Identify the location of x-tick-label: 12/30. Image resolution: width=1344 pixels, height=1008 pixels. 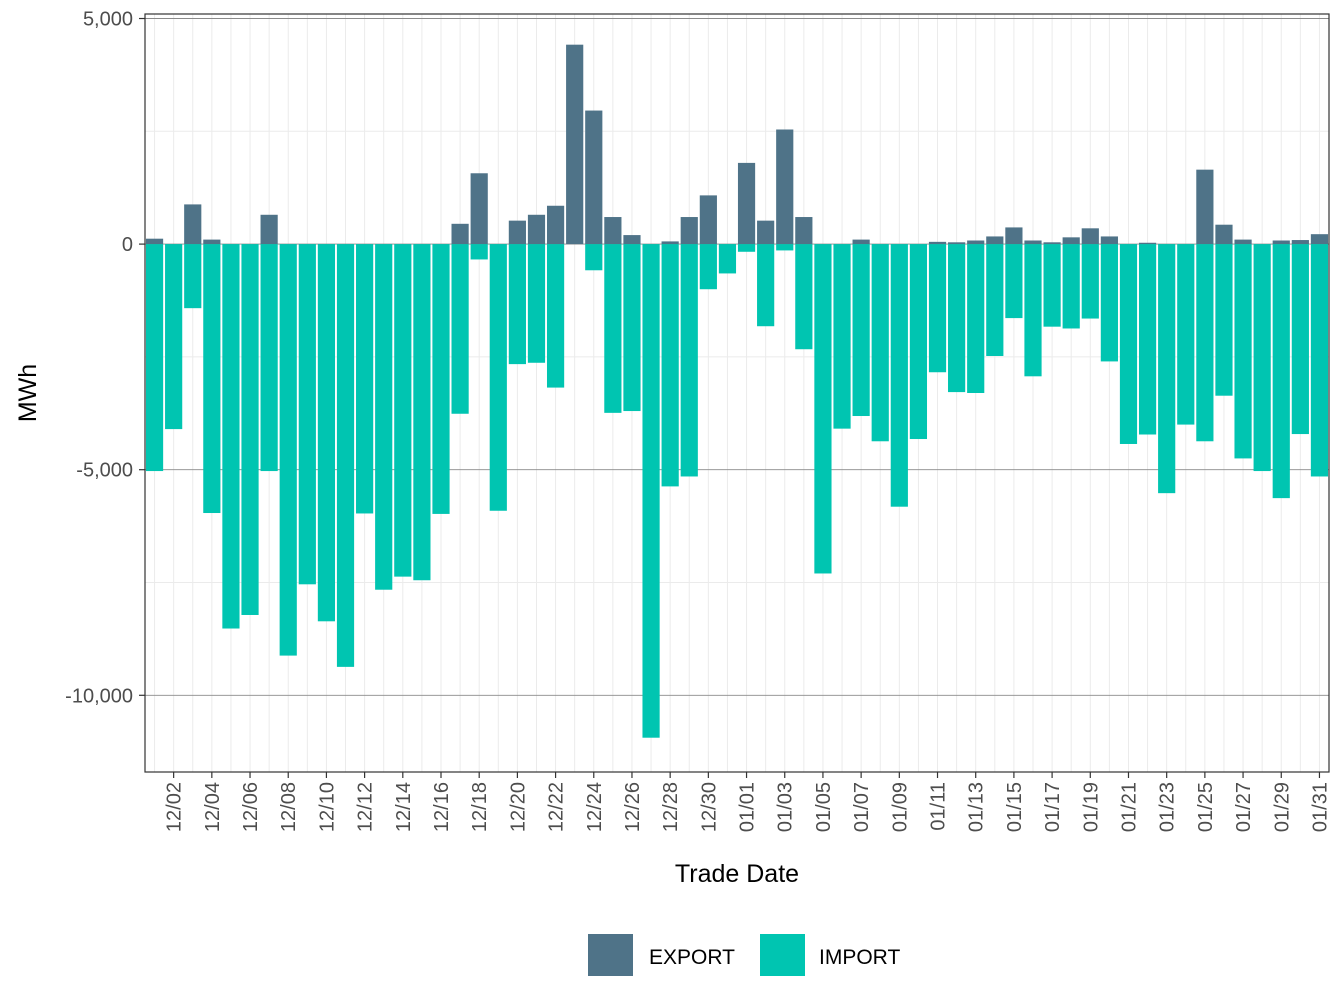
(709, 807).